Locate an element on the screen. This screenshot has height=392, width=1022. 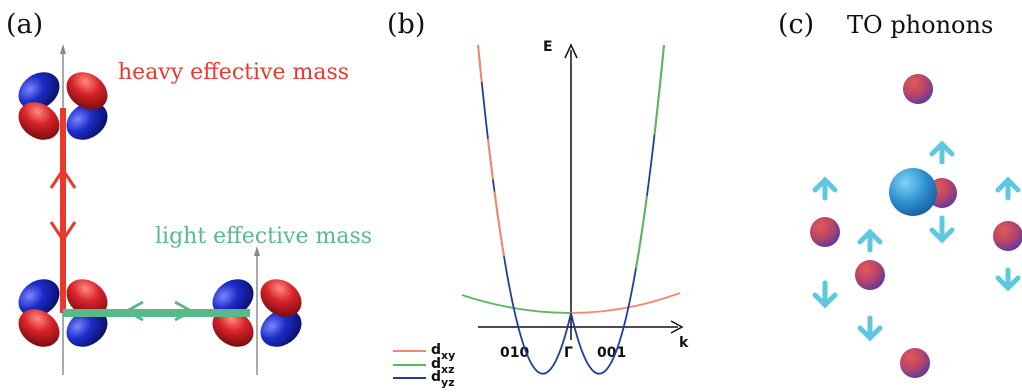
heavy-mass-label: heavy effective mass is located at coordinates (233, 72).